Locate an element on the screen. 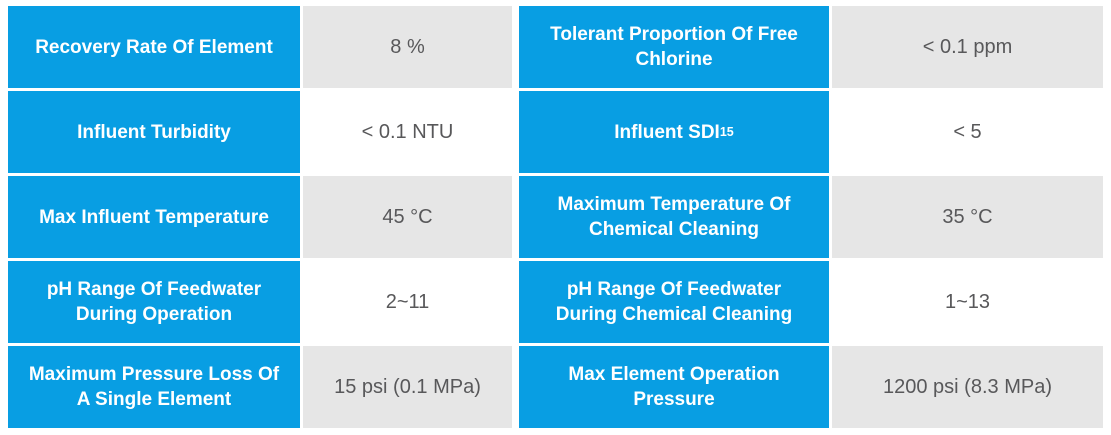 The width and height of the screenshot is (1111, 435). label-free-chlorine-tolerance: Tolerant Proportion Of Free Chlorine is located at coordinates (674, 47).